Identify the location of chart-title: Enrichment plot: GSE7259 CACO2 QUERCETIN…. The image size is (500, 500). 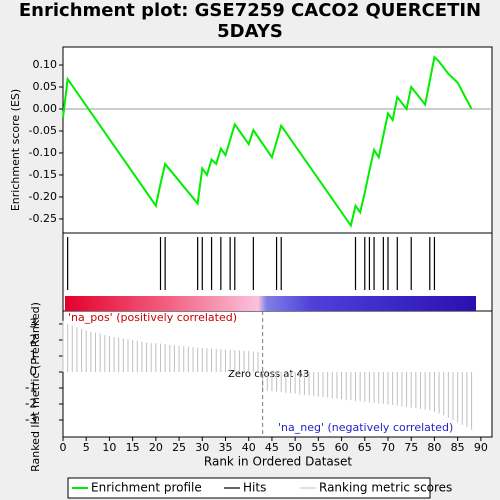
(250, 21).